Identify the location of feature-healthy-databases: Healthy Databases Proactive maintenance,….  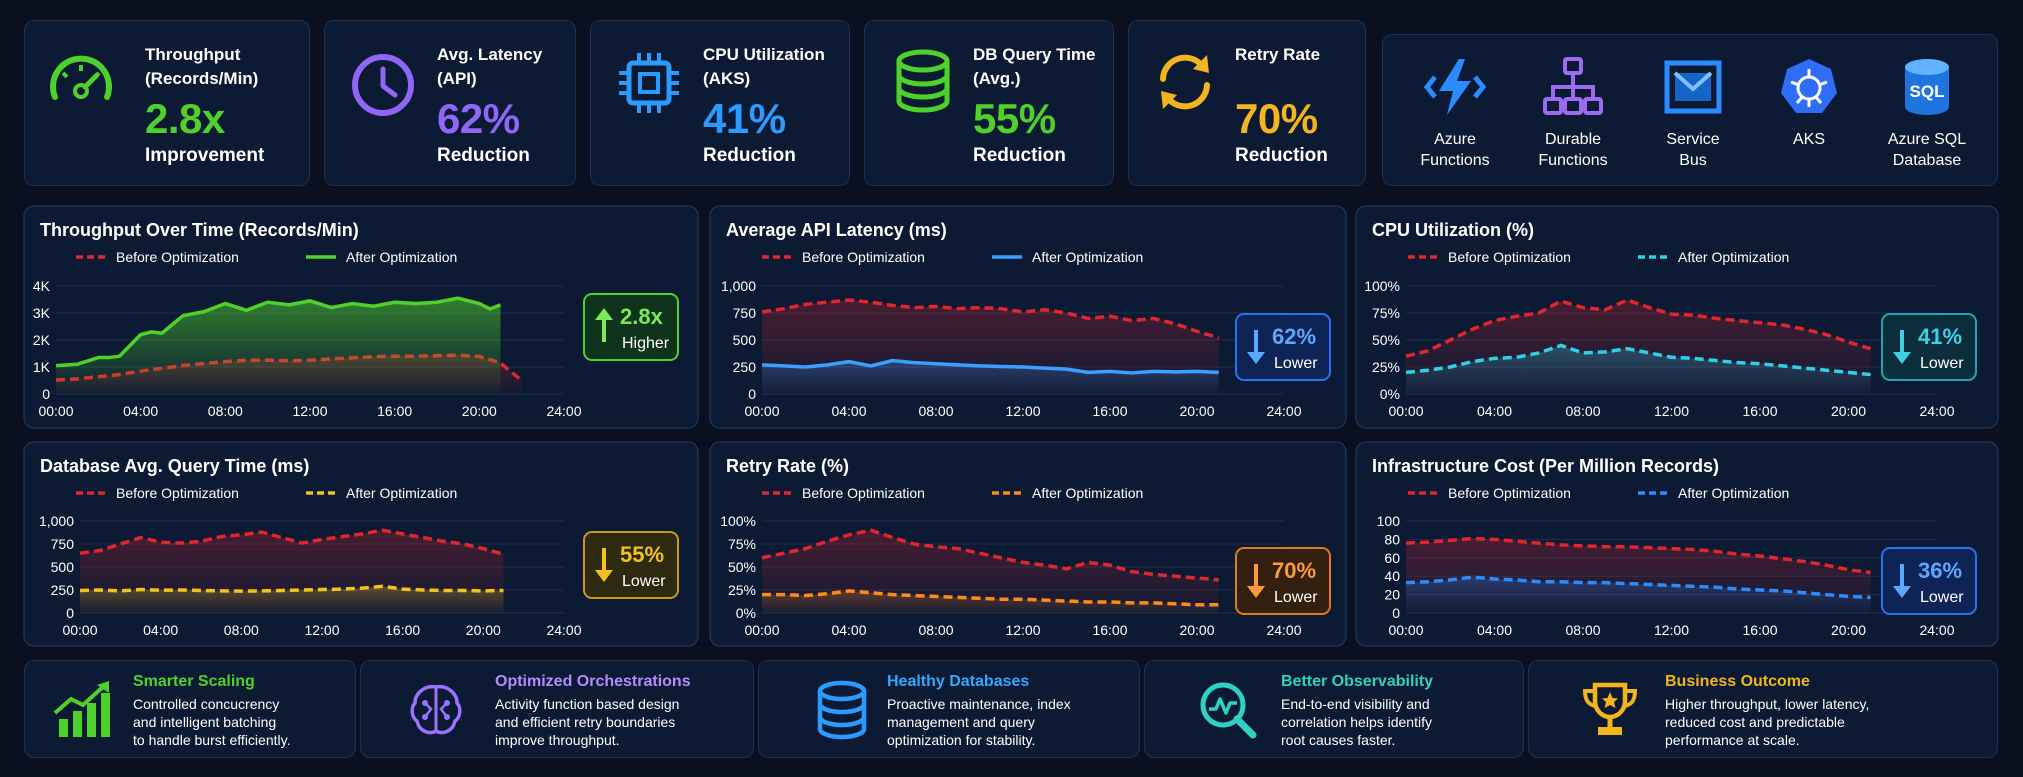
(949, 709).